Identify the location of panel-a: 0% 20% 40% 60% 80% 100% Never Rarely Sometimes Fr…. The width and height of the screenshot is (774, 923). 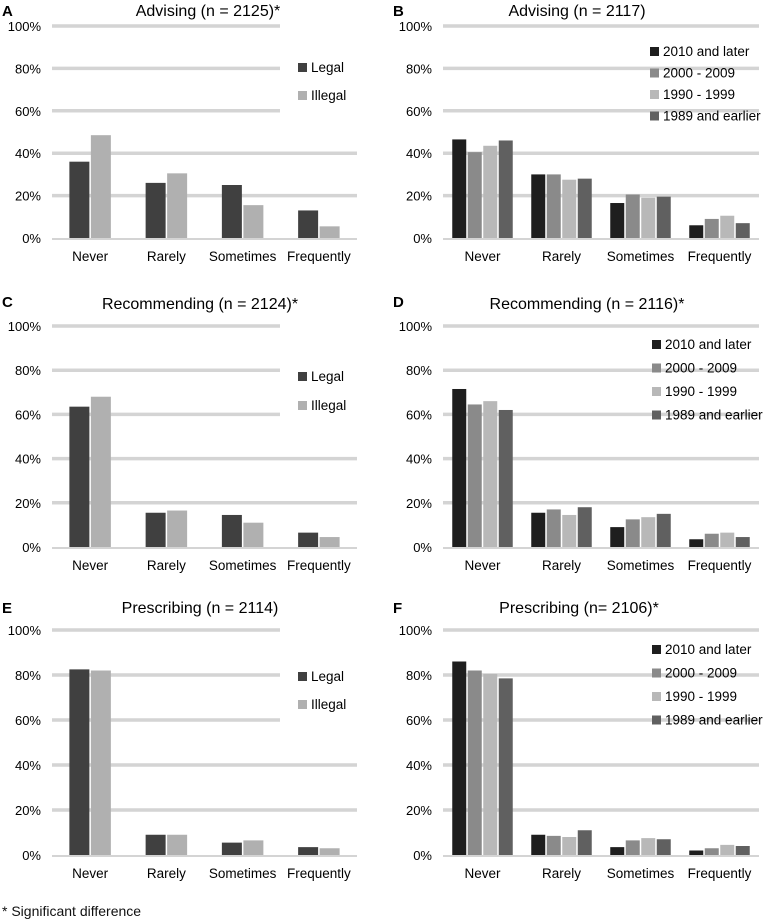
(179, 133).